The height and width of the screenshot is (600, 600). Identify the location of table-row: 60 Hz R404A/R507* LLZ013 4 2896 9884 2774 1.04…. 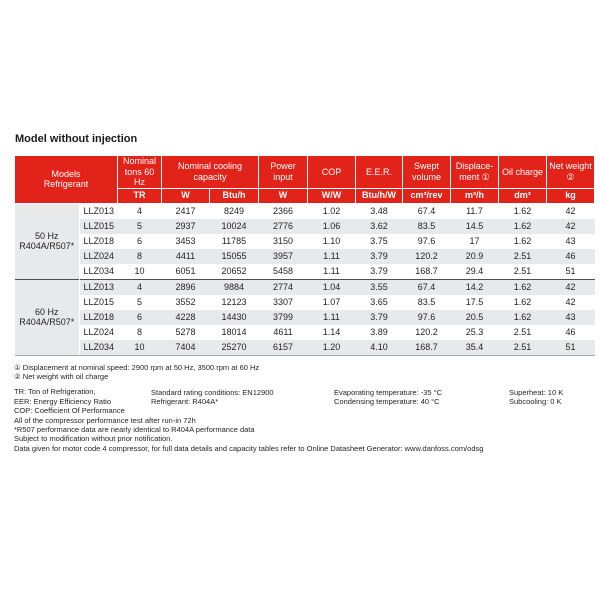
(304, 317).